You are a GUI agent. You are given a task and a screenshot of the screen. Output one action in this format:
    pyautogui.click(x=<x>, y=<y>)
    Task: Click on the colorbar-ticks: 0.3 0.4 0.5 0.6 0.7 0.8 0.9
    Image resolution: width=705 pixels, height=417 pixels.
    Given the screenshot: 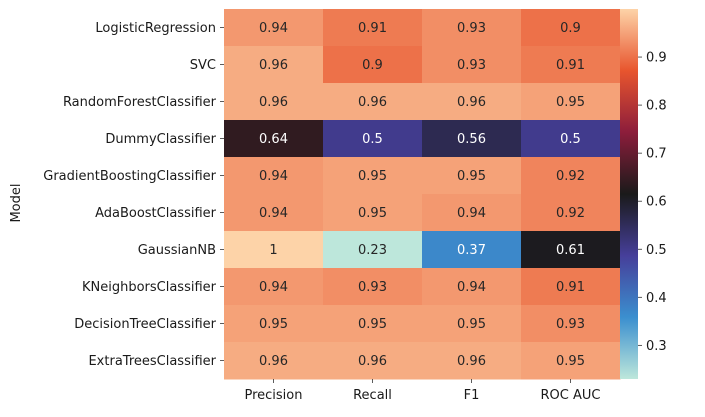 What is the action you would take?
    pyautogui.click(x=652, y=202)
    